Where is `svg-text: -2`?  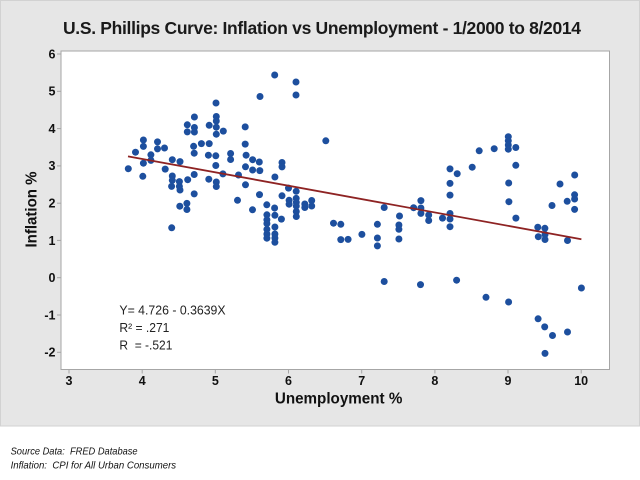
svg-text: -2 is located at coordinates (49, 353).